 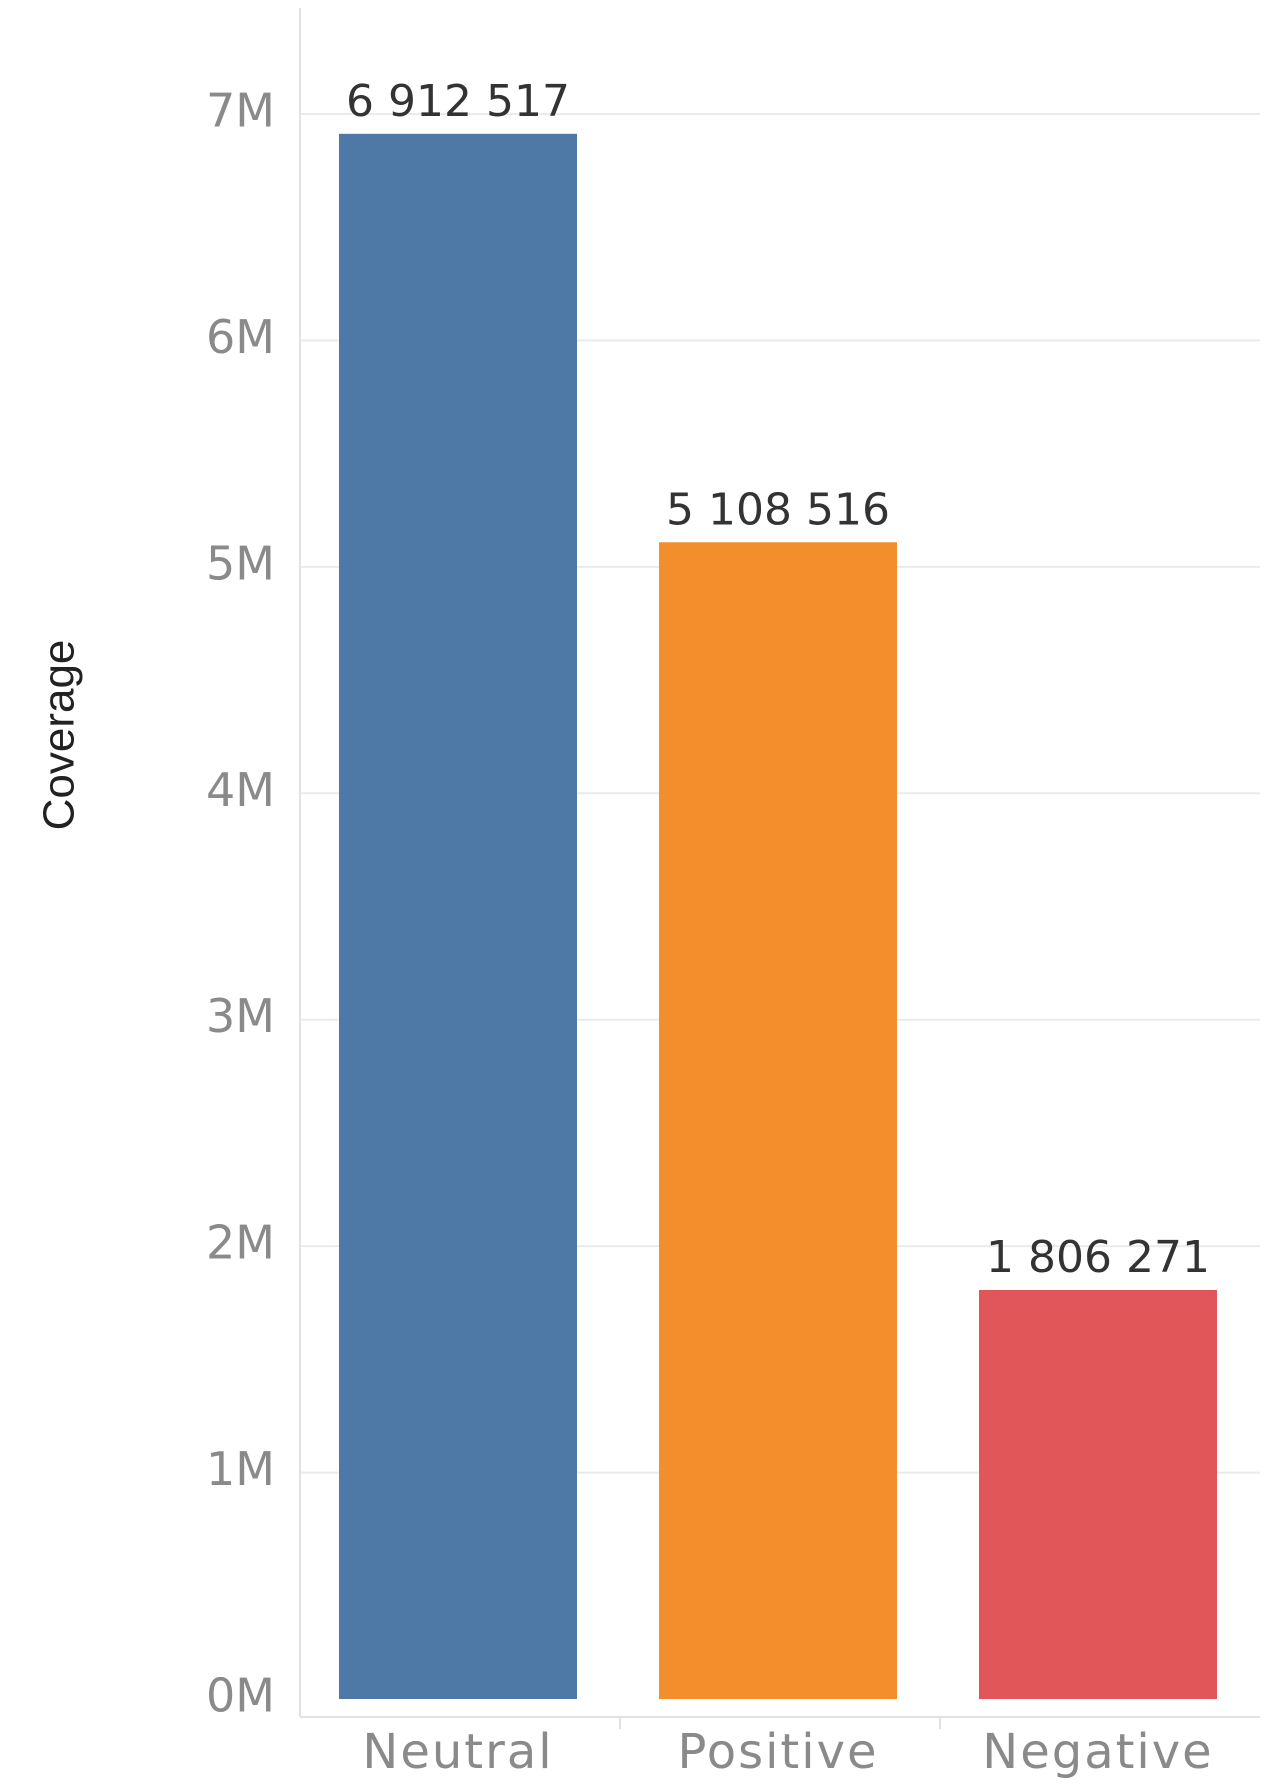 What do you see at coordinates (240, 563) in the screenshot?
I see `y-tick-label: 5M` at bounding box center [240, 563].